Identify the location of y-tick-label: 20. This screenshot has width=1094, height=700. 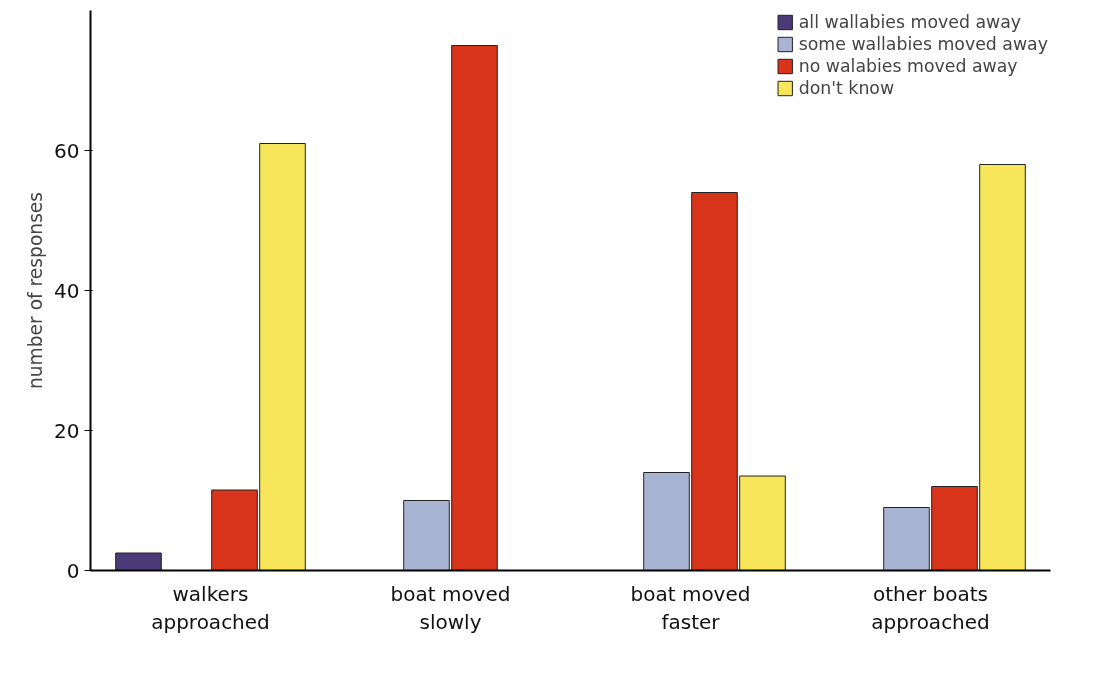
(67, 430).